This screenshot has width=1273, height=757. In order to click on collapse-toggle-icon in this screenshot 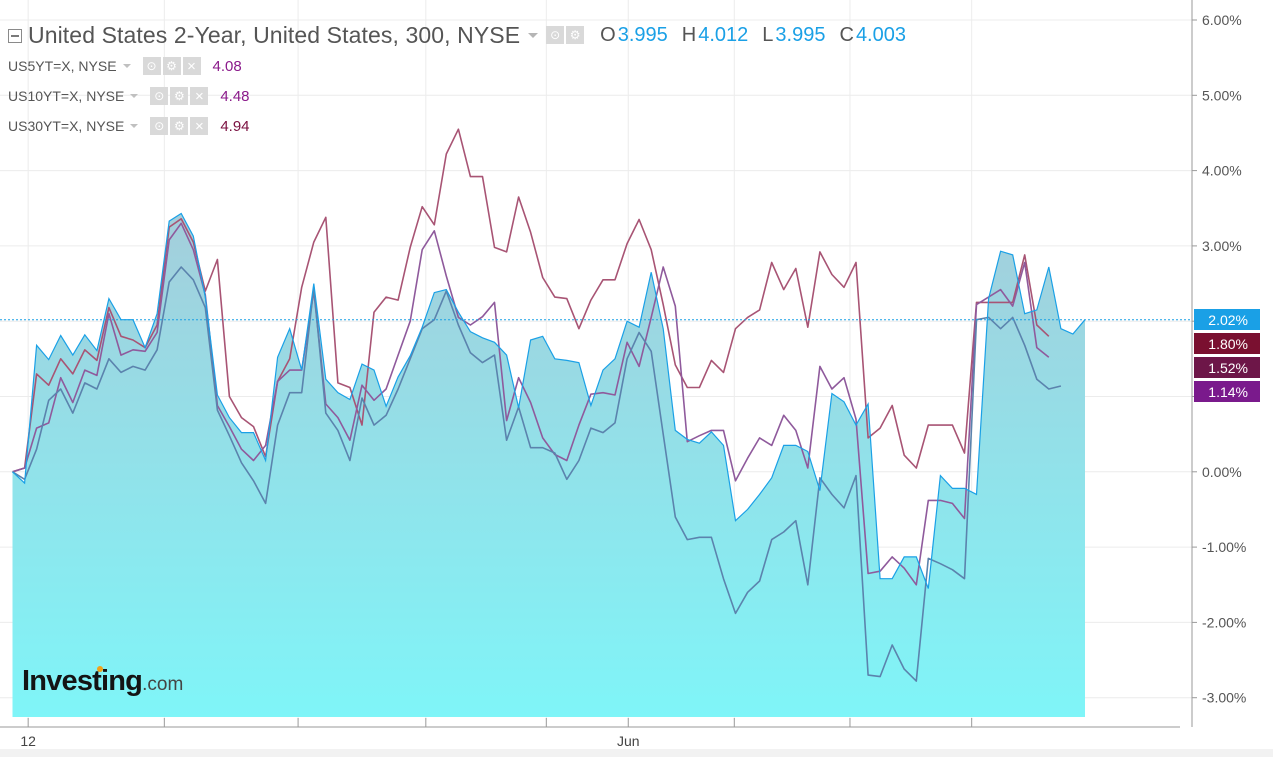, I will do `click(15, 36)`.